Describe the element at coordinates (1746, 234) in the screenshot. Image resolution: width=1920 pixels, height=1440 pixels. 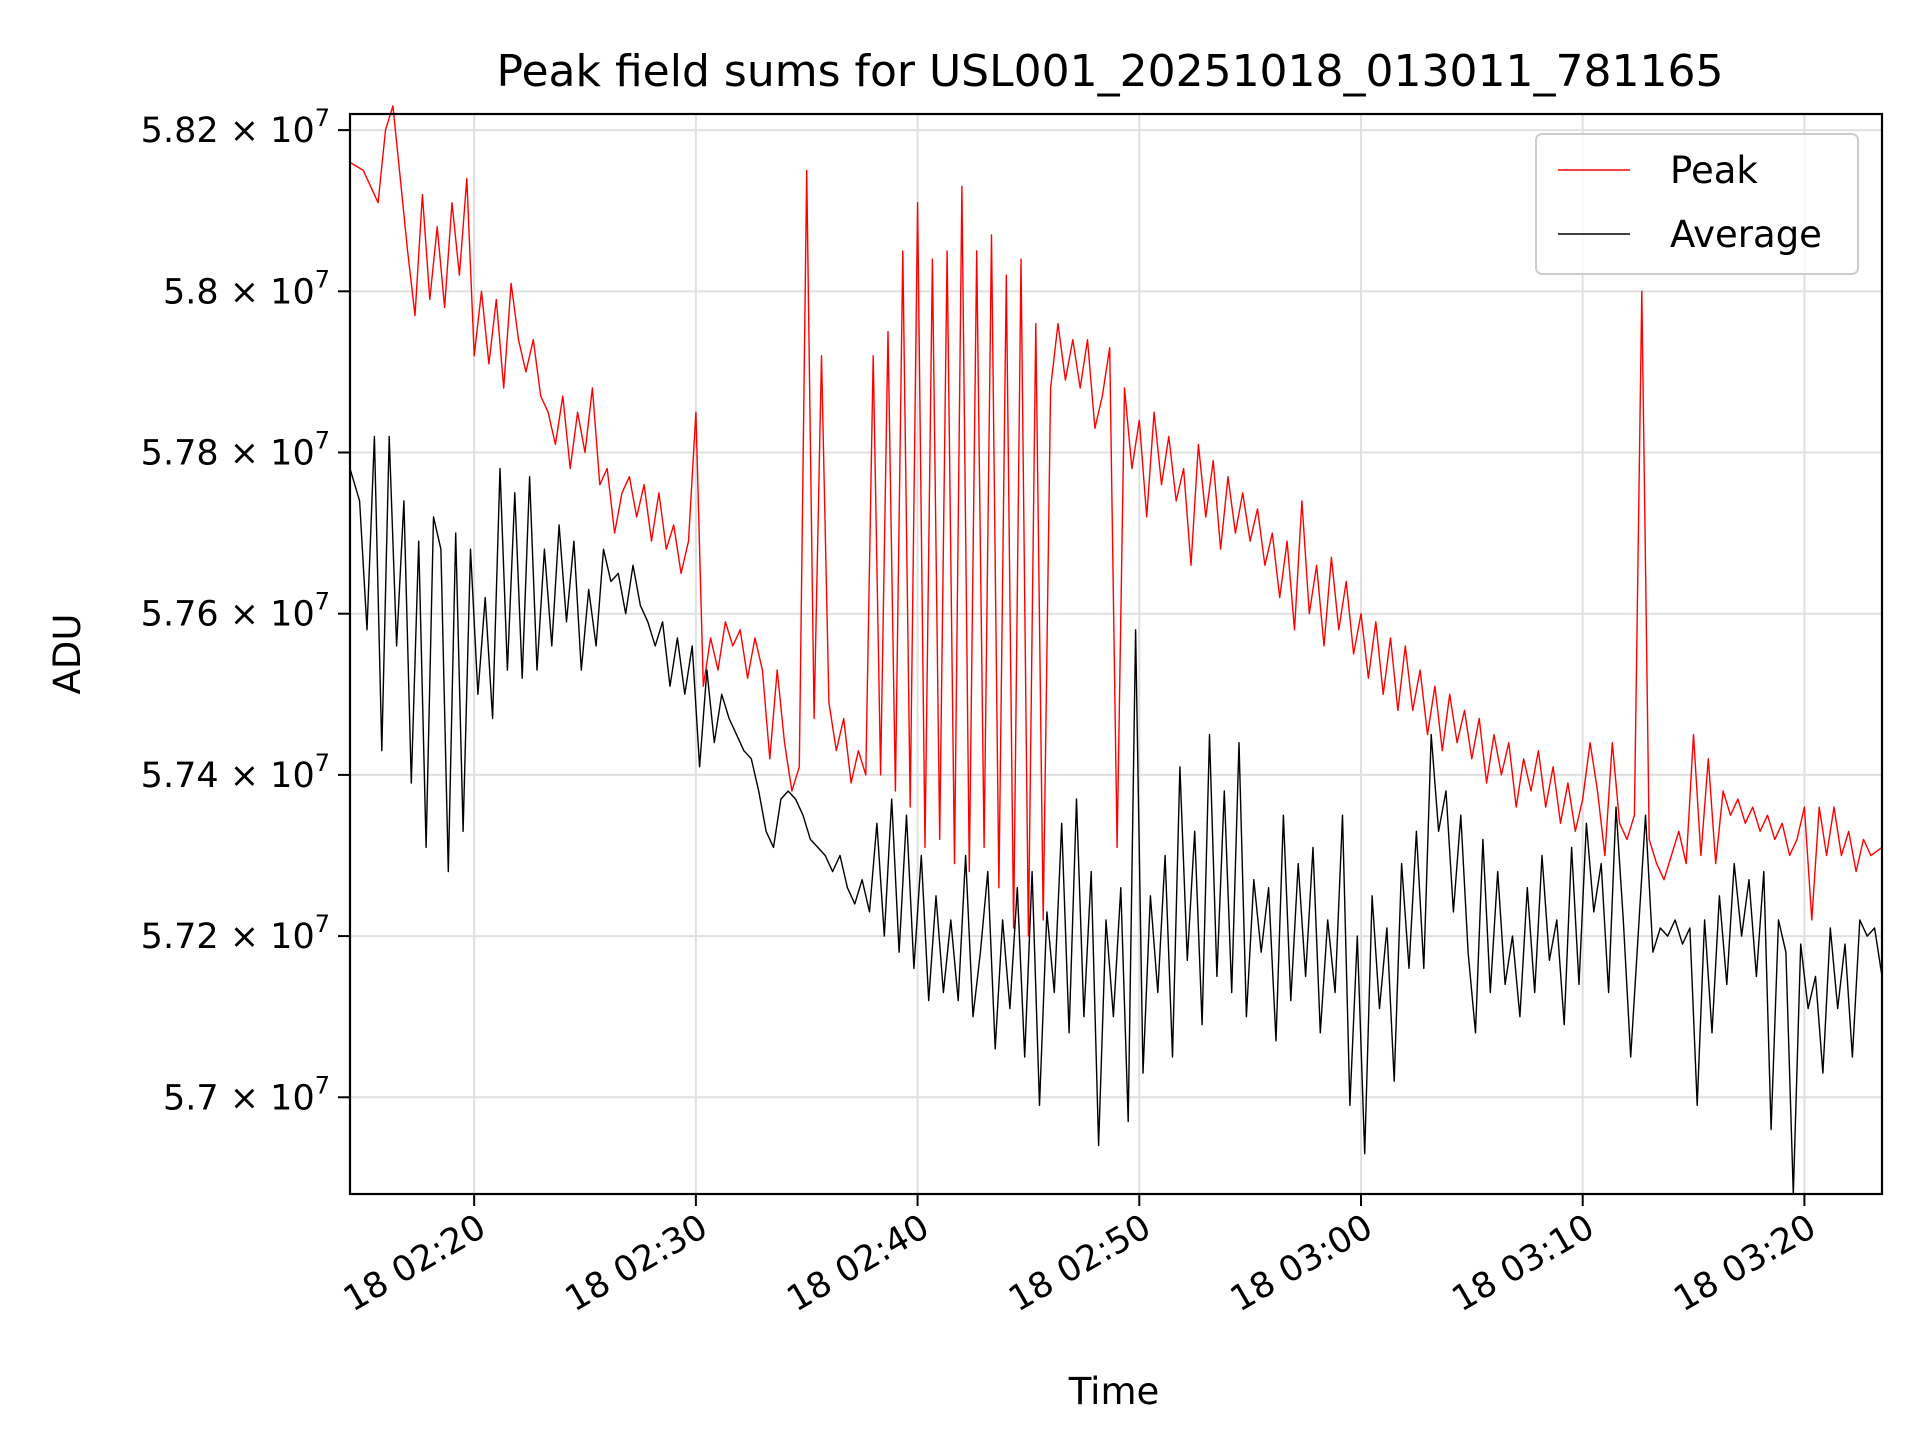
I see `legend-label-average: Average` at that location.